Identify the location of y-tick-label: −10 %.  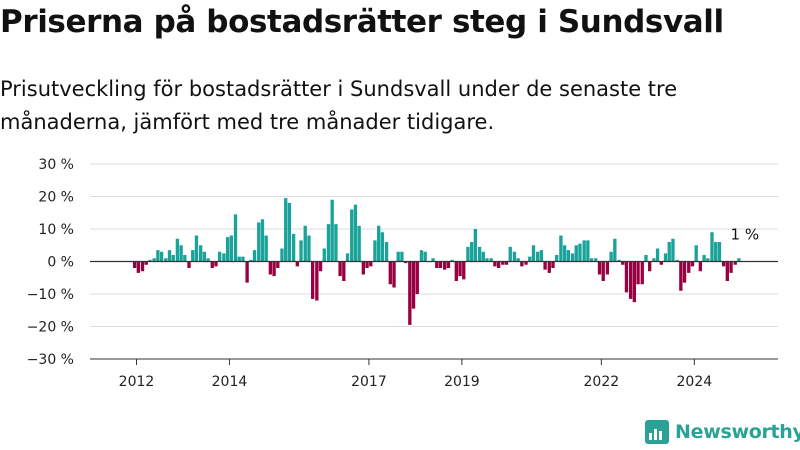
(50, 295).